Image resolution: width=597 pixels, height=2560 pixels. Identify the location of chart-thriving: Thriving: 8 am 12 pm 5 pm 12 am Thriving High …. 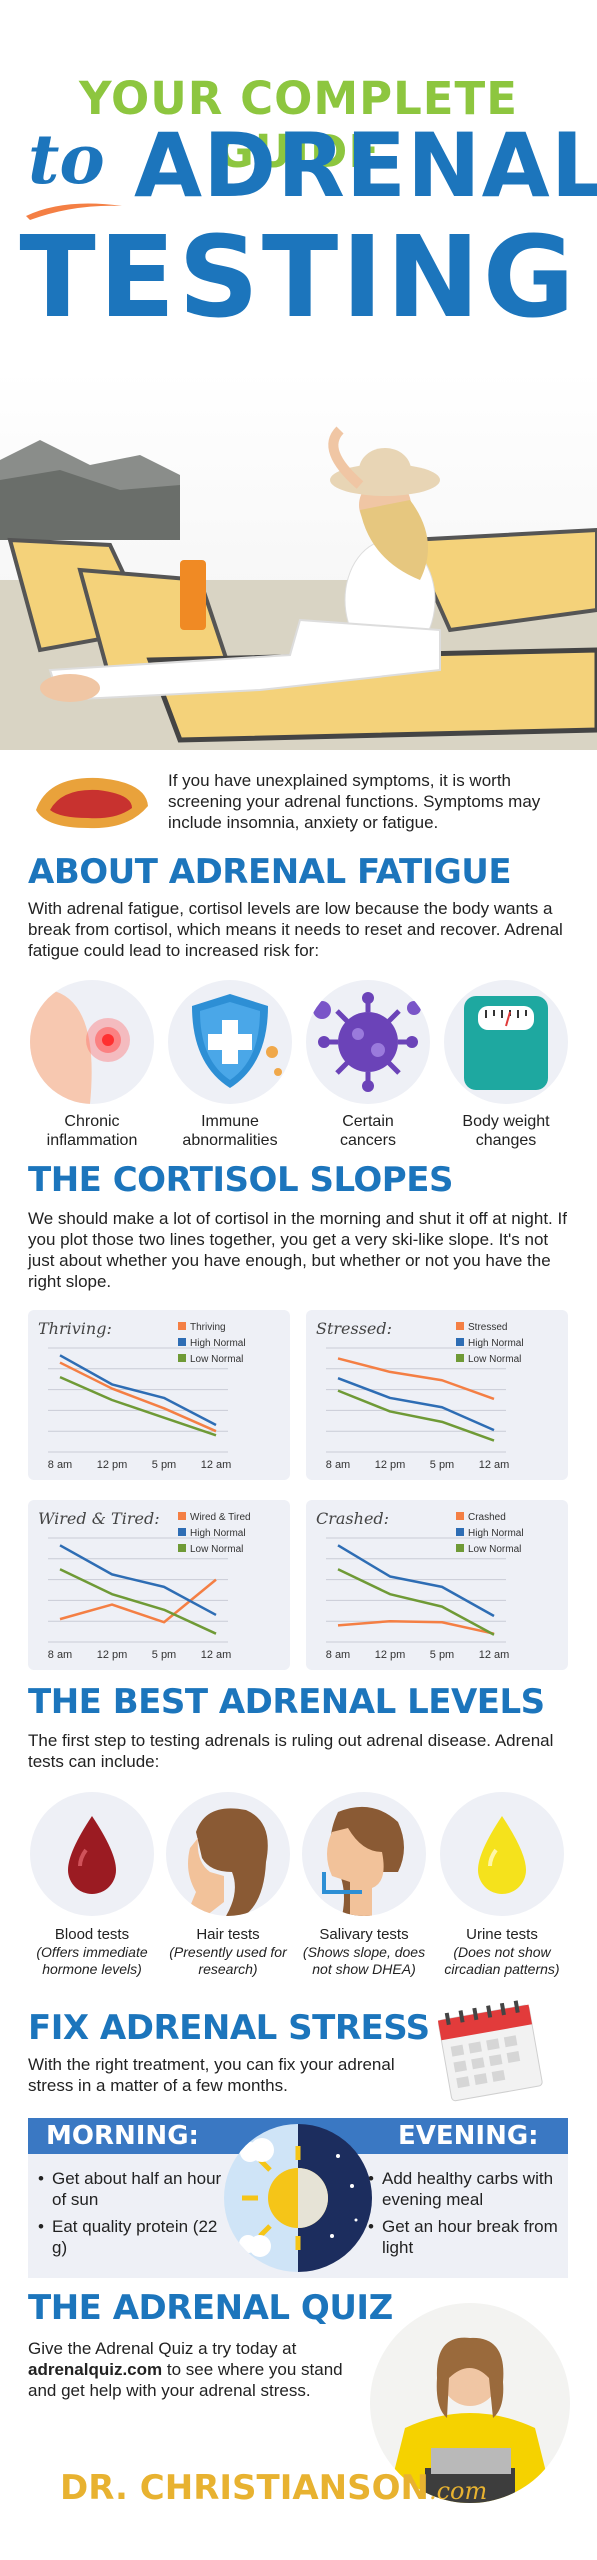
(159, 1395).